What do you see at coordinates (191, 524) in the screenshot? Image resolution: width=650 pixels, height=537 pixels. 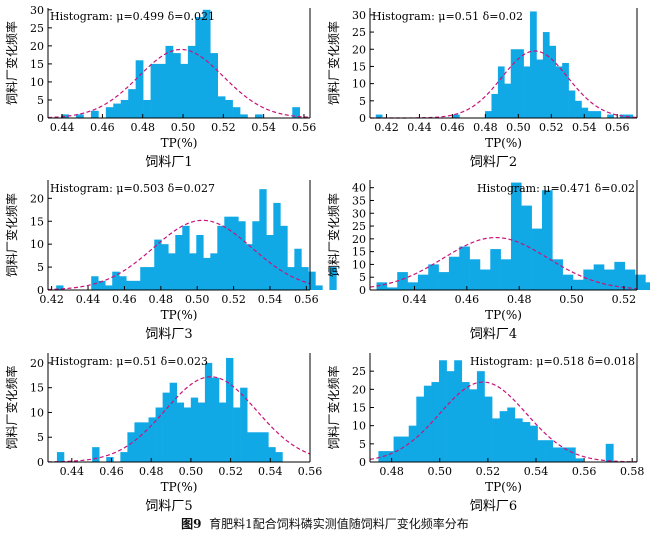 I see `figure-number: 图9` at bounding box center [191, 524].